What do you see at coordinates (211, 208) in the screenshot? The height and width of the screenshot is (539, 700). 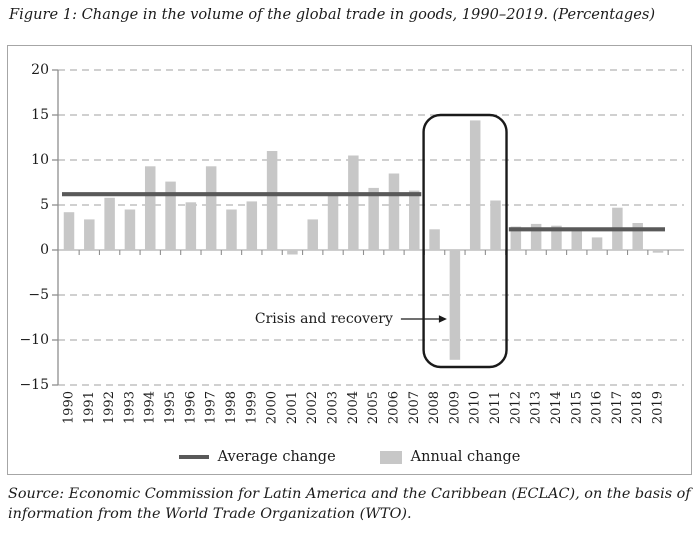 I see `bar-1997` at bounding box center [211, 208].